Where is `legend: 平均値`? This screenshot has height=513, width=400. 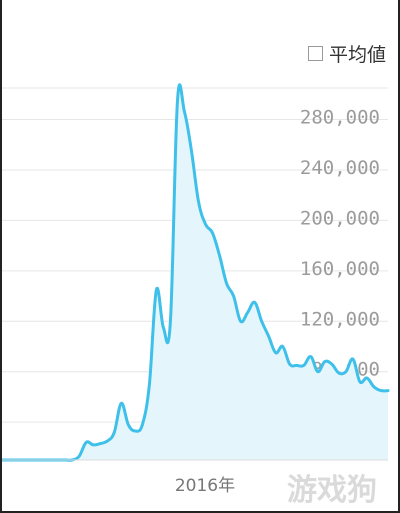 legend: 平均値 is located at coordinates (346, 53).